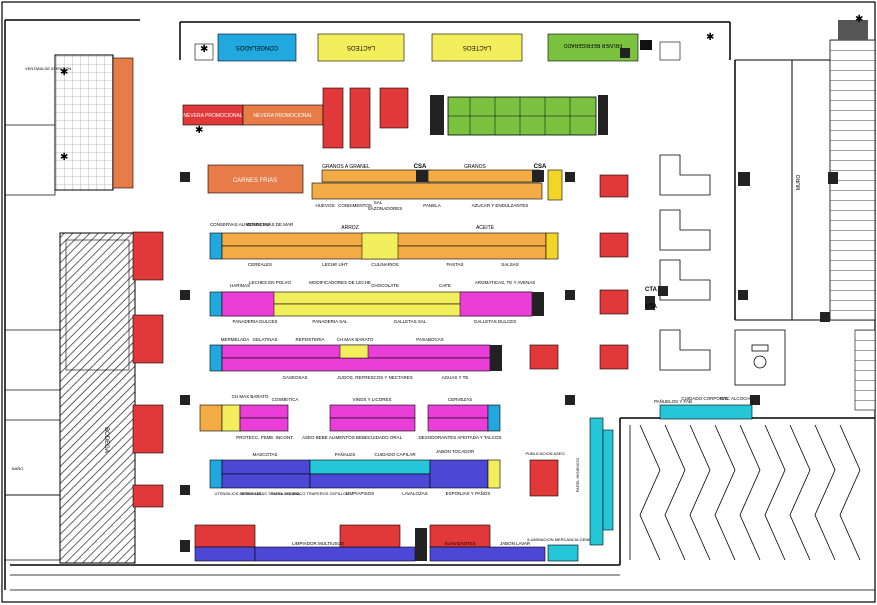  What do you see at coordinates (48, 68) in the screenshot?
I see `ventana-label: VENTANA DE ATENCION` at bounding box center [48, 68].